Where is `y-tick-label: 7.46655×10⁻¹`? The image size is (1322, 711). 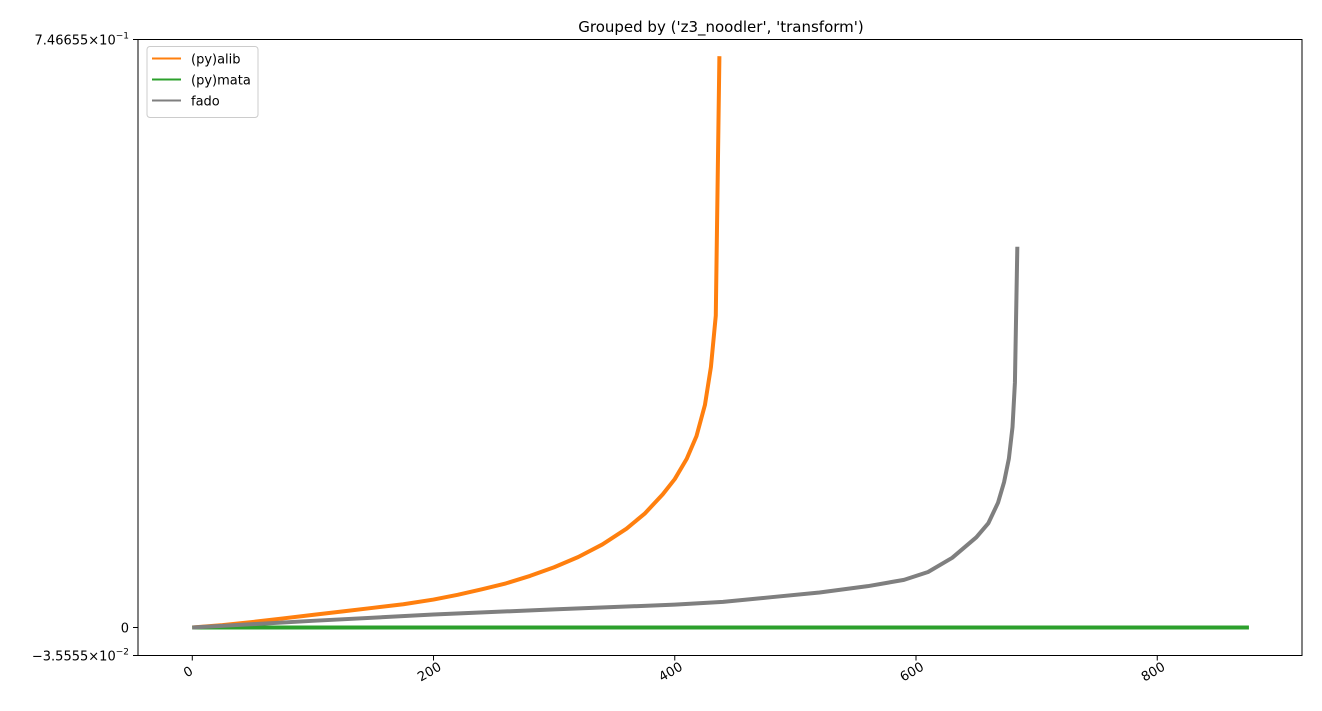 y-tick-label: 7.46655×10⁻¹ is located at coordinates (82, 40).